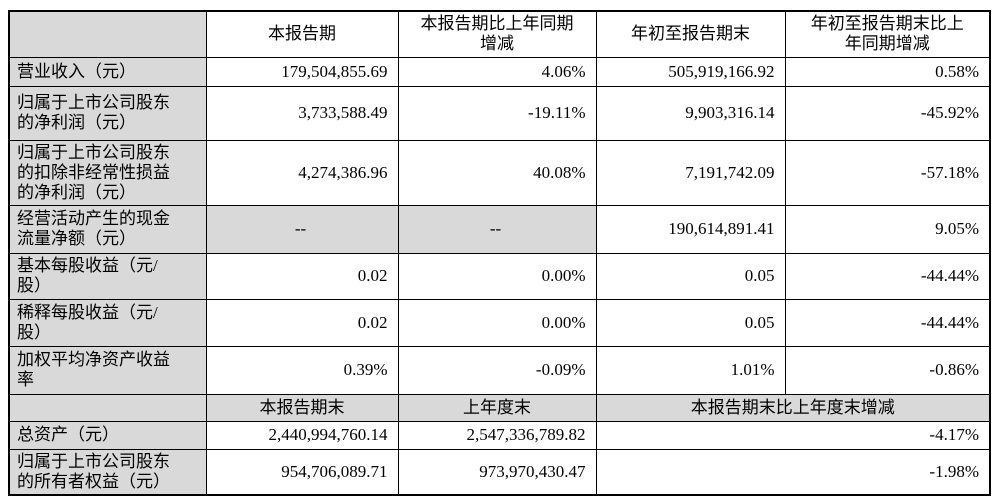  What do you see at coordinates (107, 471) in the screenshot?
I see `row-label-cell: 归属于上市公司股东 的所有者权益（元）` at bounding box center [107, 471].